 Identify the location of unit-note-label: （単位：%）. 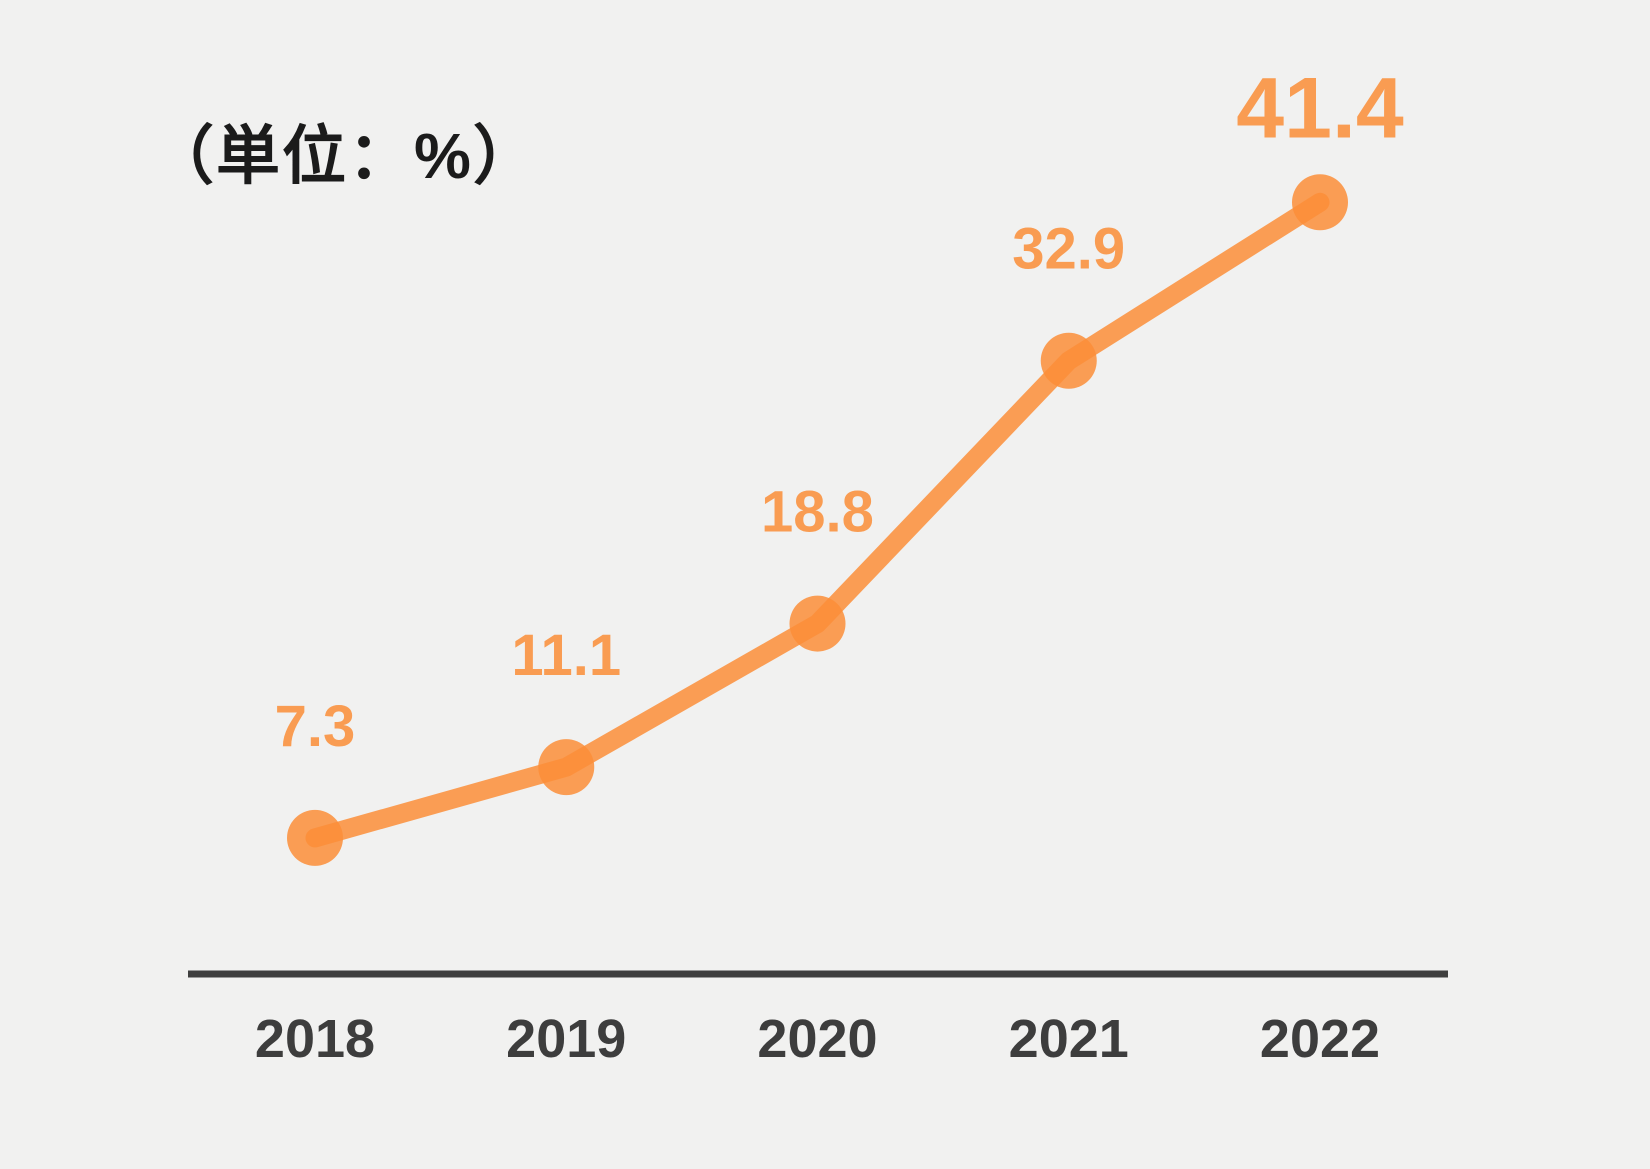
(344, 156).